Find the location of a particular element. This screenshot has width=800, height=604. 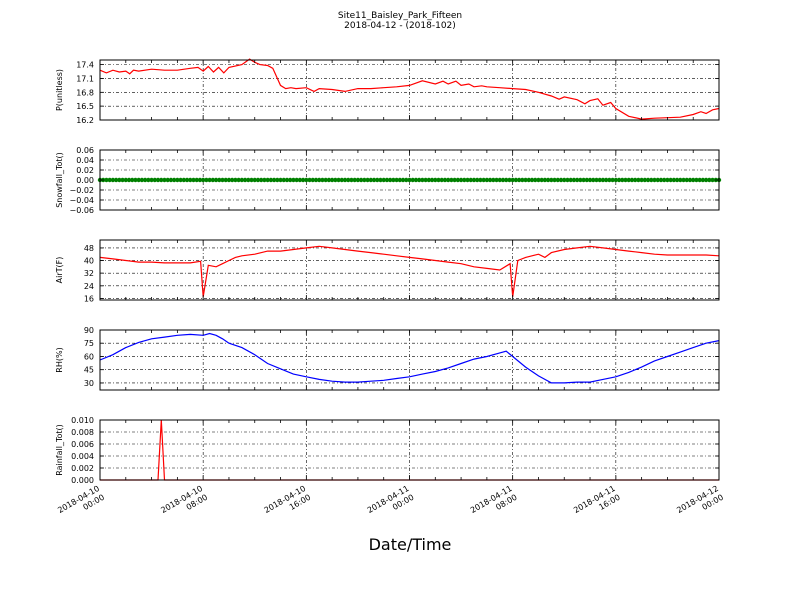

y-tick-label: 0.000 is located at coordinates (82, 480).